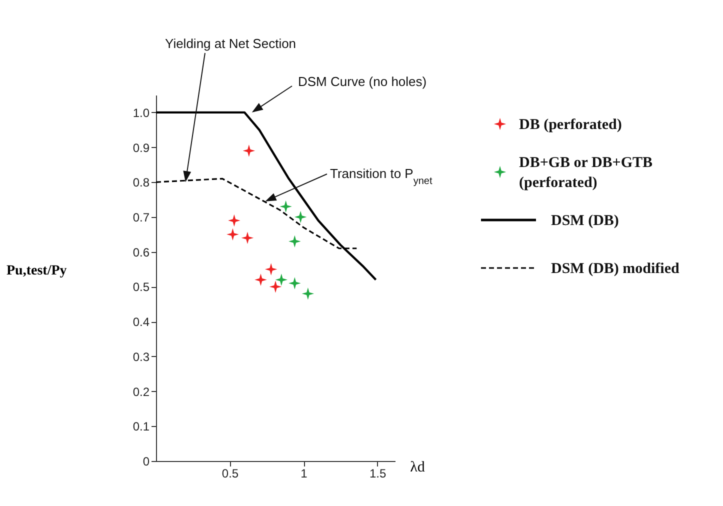  I want to click on y-tick-label: 0.4, so click(141, 322).